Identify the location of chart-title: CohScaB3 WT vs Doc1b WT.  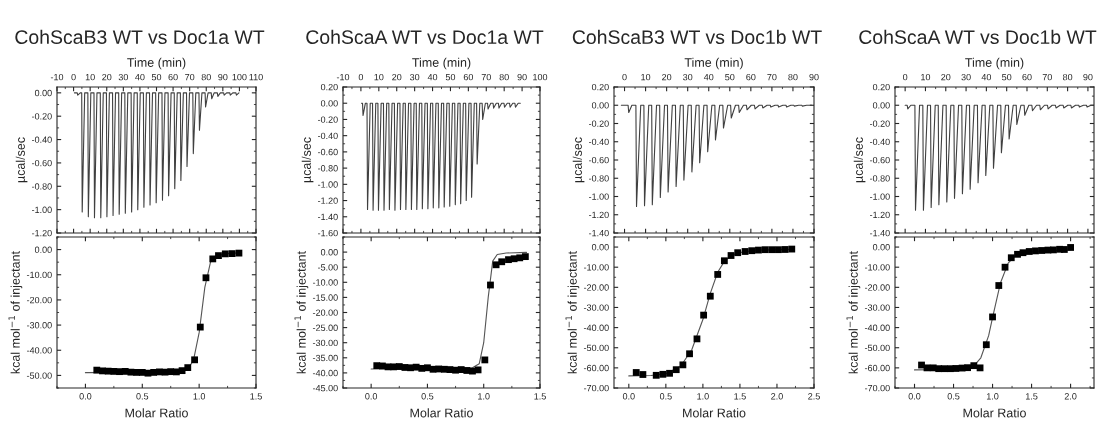
(697, 37).